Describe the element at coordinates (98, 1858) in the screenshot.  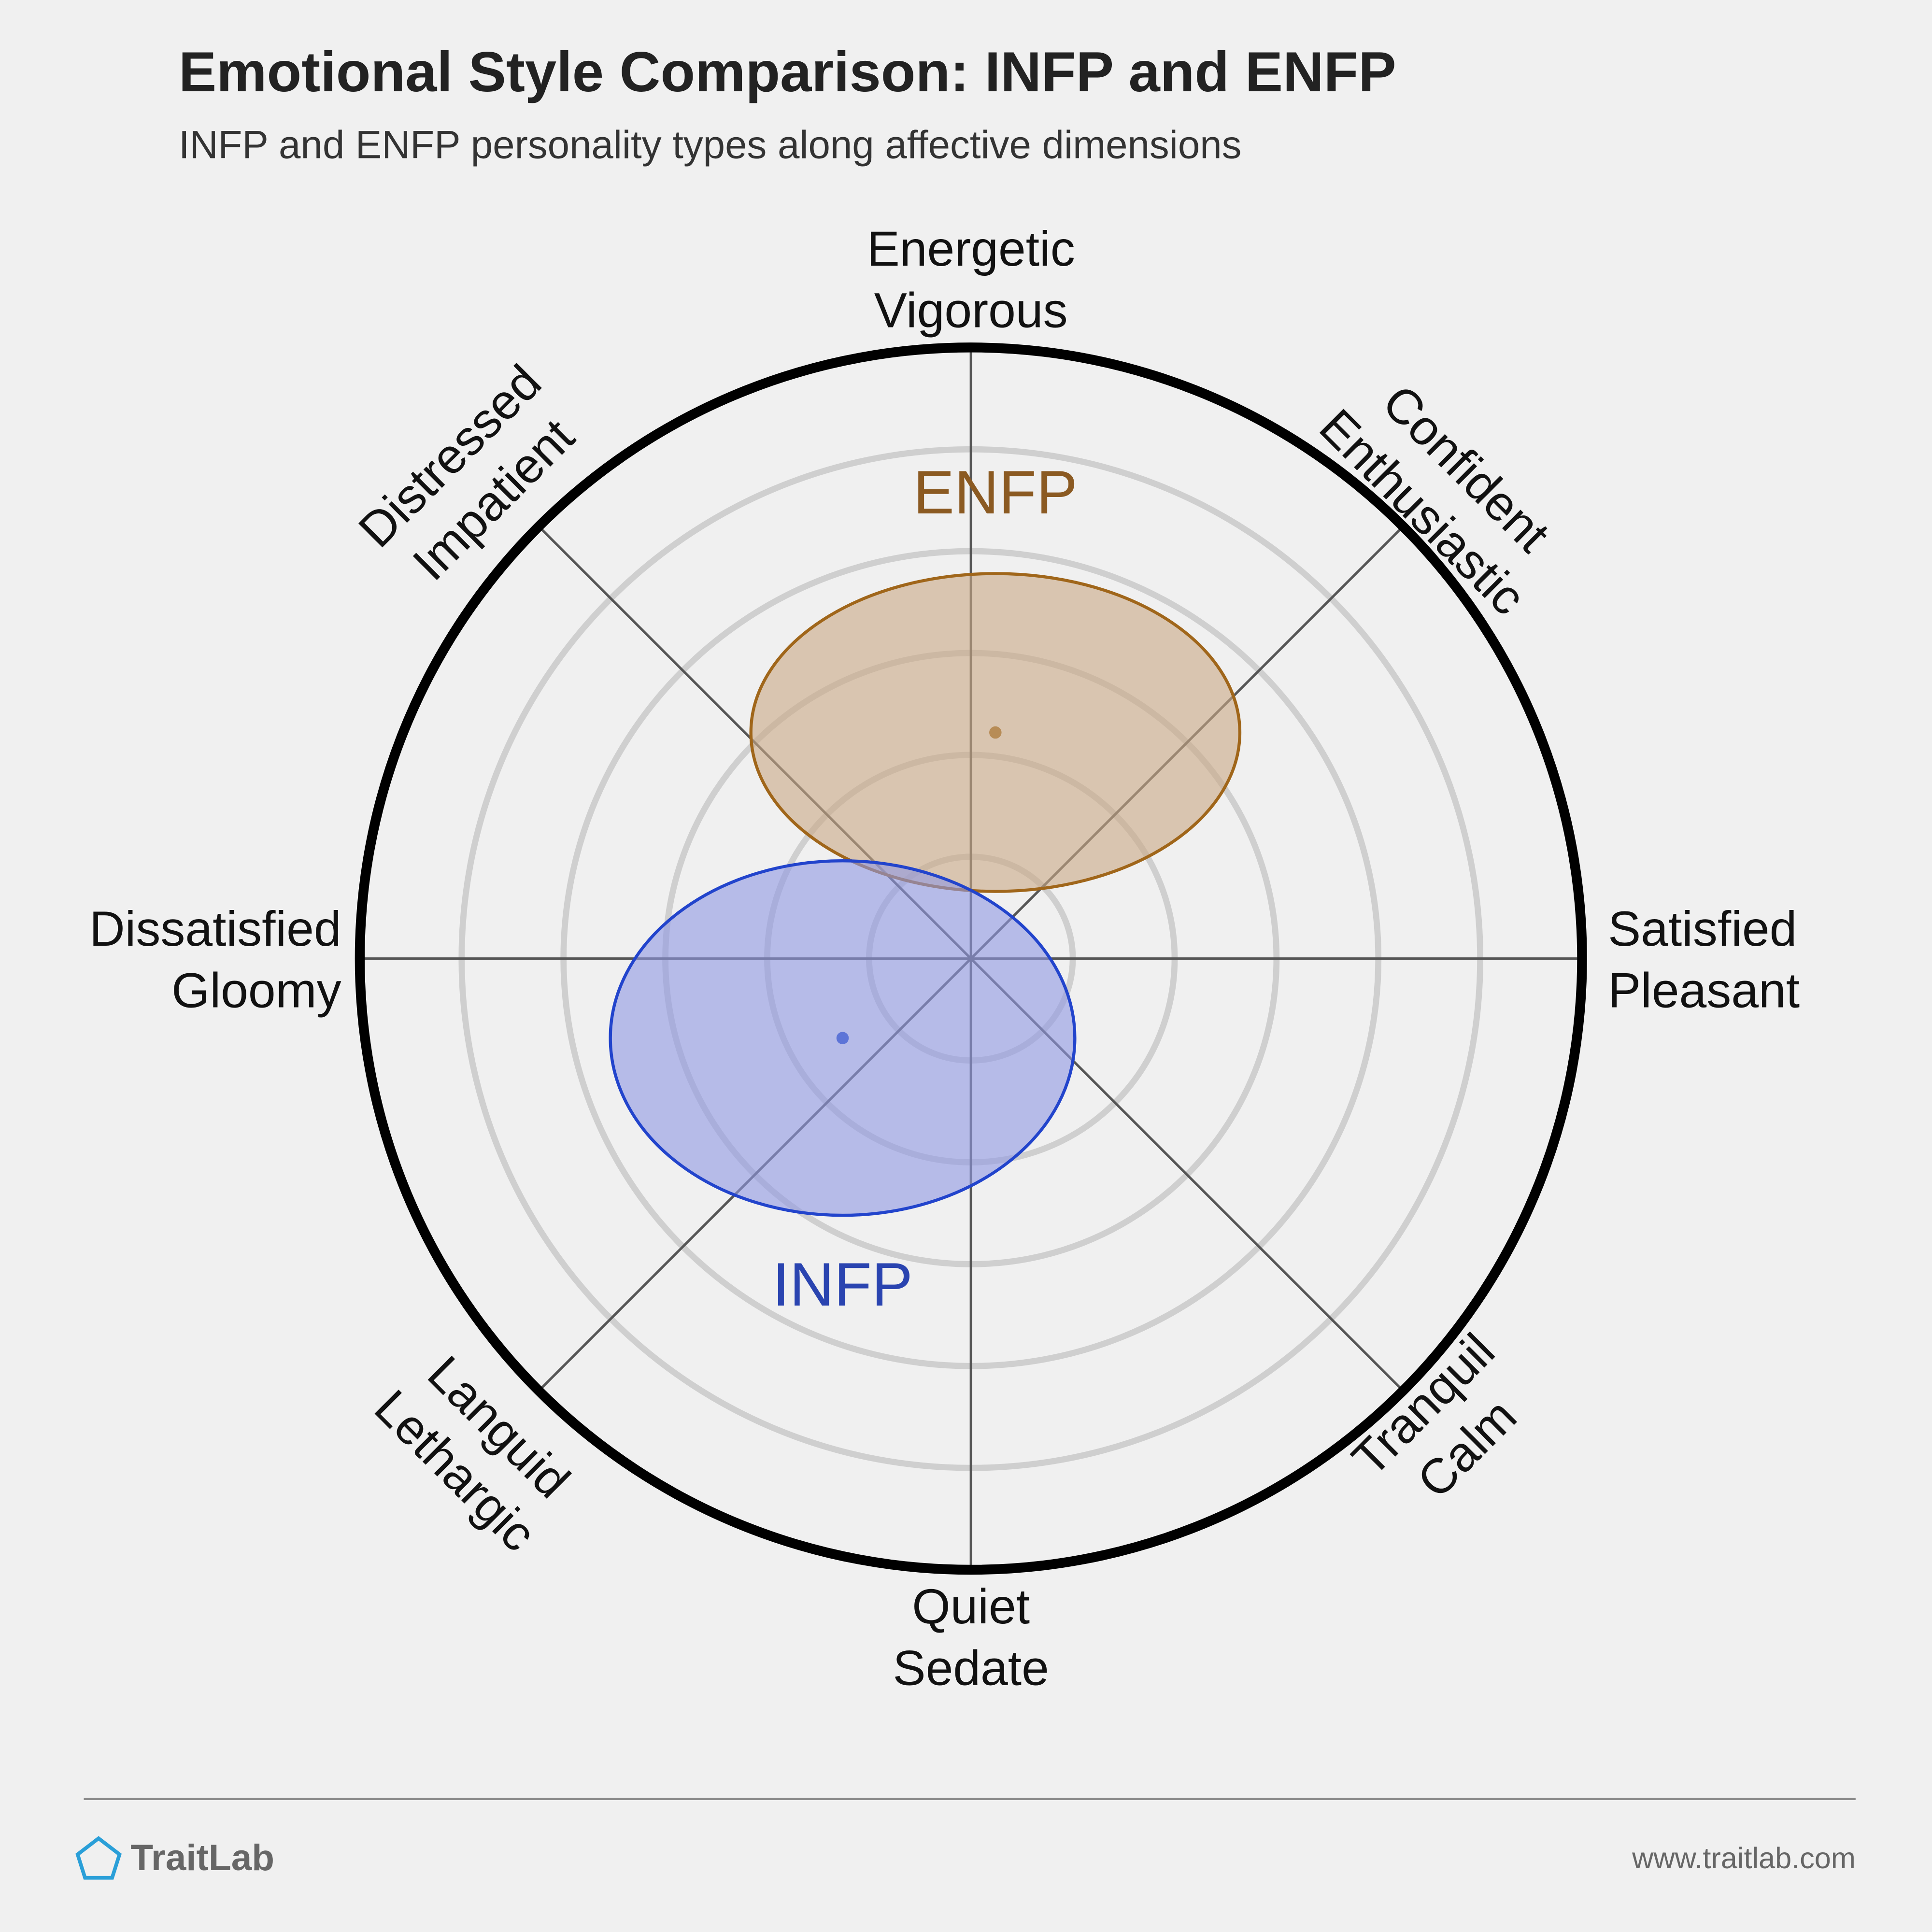
I see `brand-logo` at that location.